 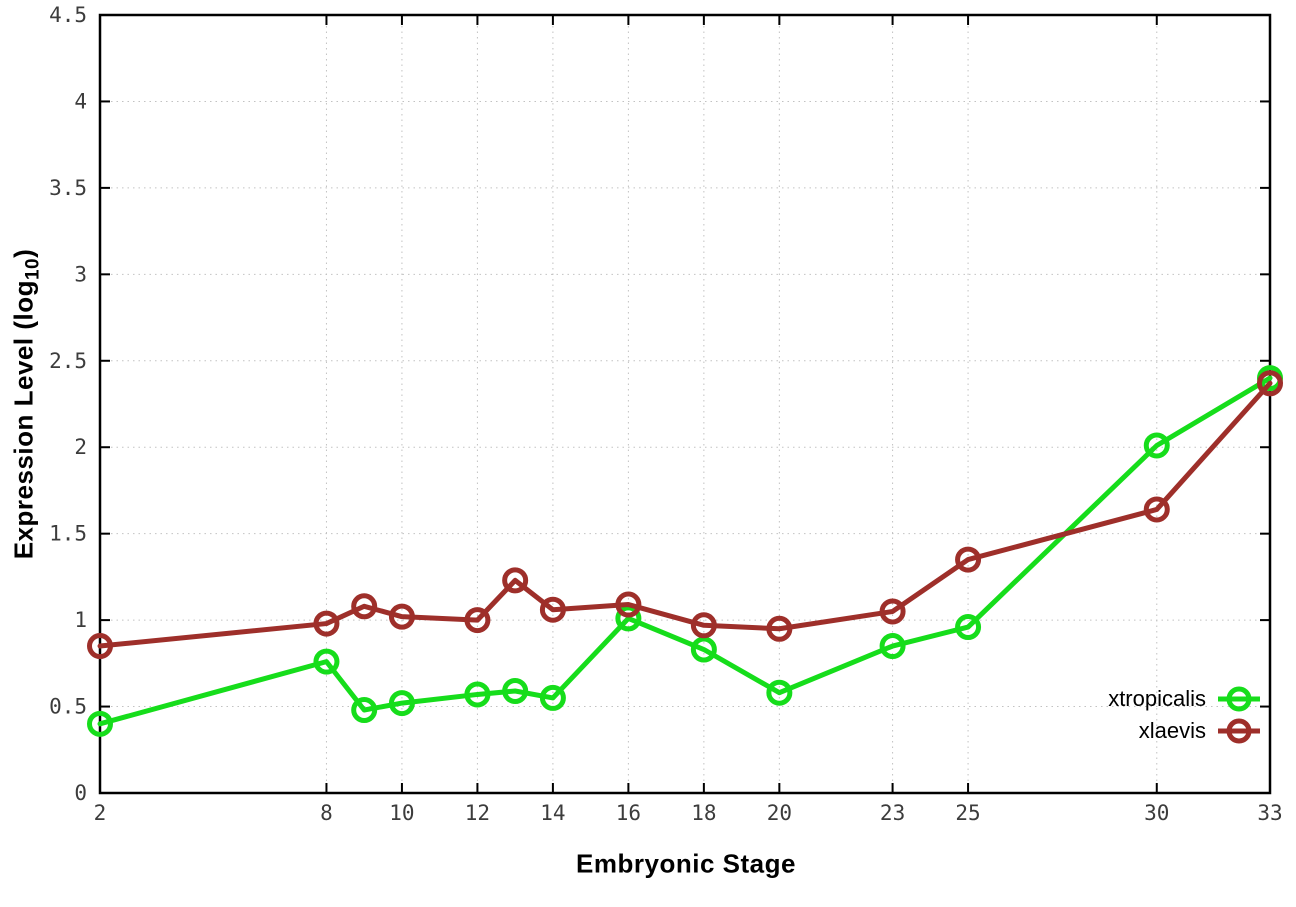 I want to click on x-tick-label: 14, so click(x=552, y=813).